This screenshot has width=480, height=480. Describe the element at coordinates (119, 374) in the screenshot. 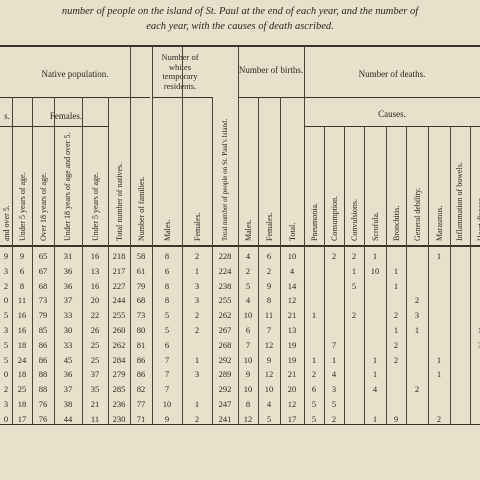

I see `table-cell: 279` at that location.